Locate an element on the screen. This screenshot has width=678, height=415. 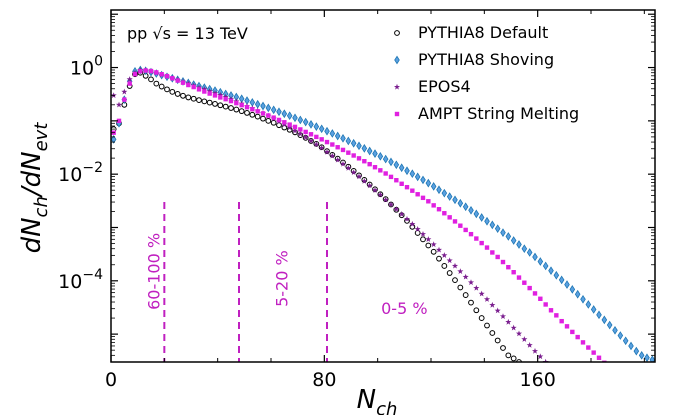
centrality-label-1: 5-20 % is located at coordinates (282, 278).